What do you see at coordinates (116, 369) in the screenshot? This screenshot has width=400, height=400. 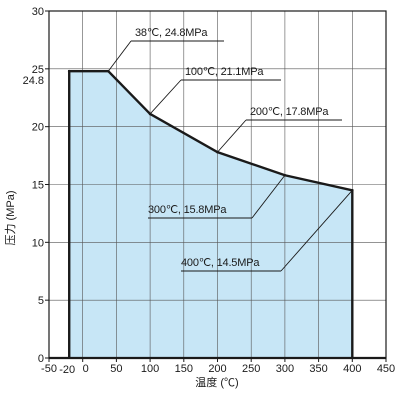 I see `x-tick-label: 50` at bounding box center [116, 369].